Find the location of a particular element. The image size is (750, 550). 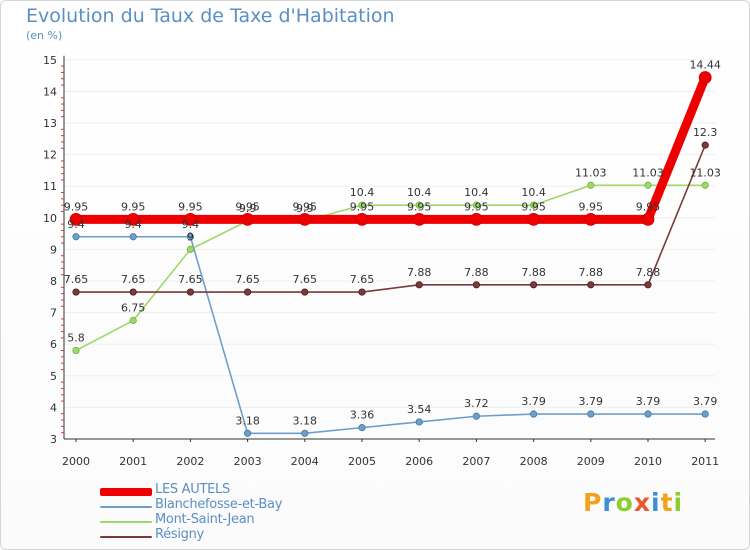

y-tick-label: 15 is located at coordinates (50, 60).